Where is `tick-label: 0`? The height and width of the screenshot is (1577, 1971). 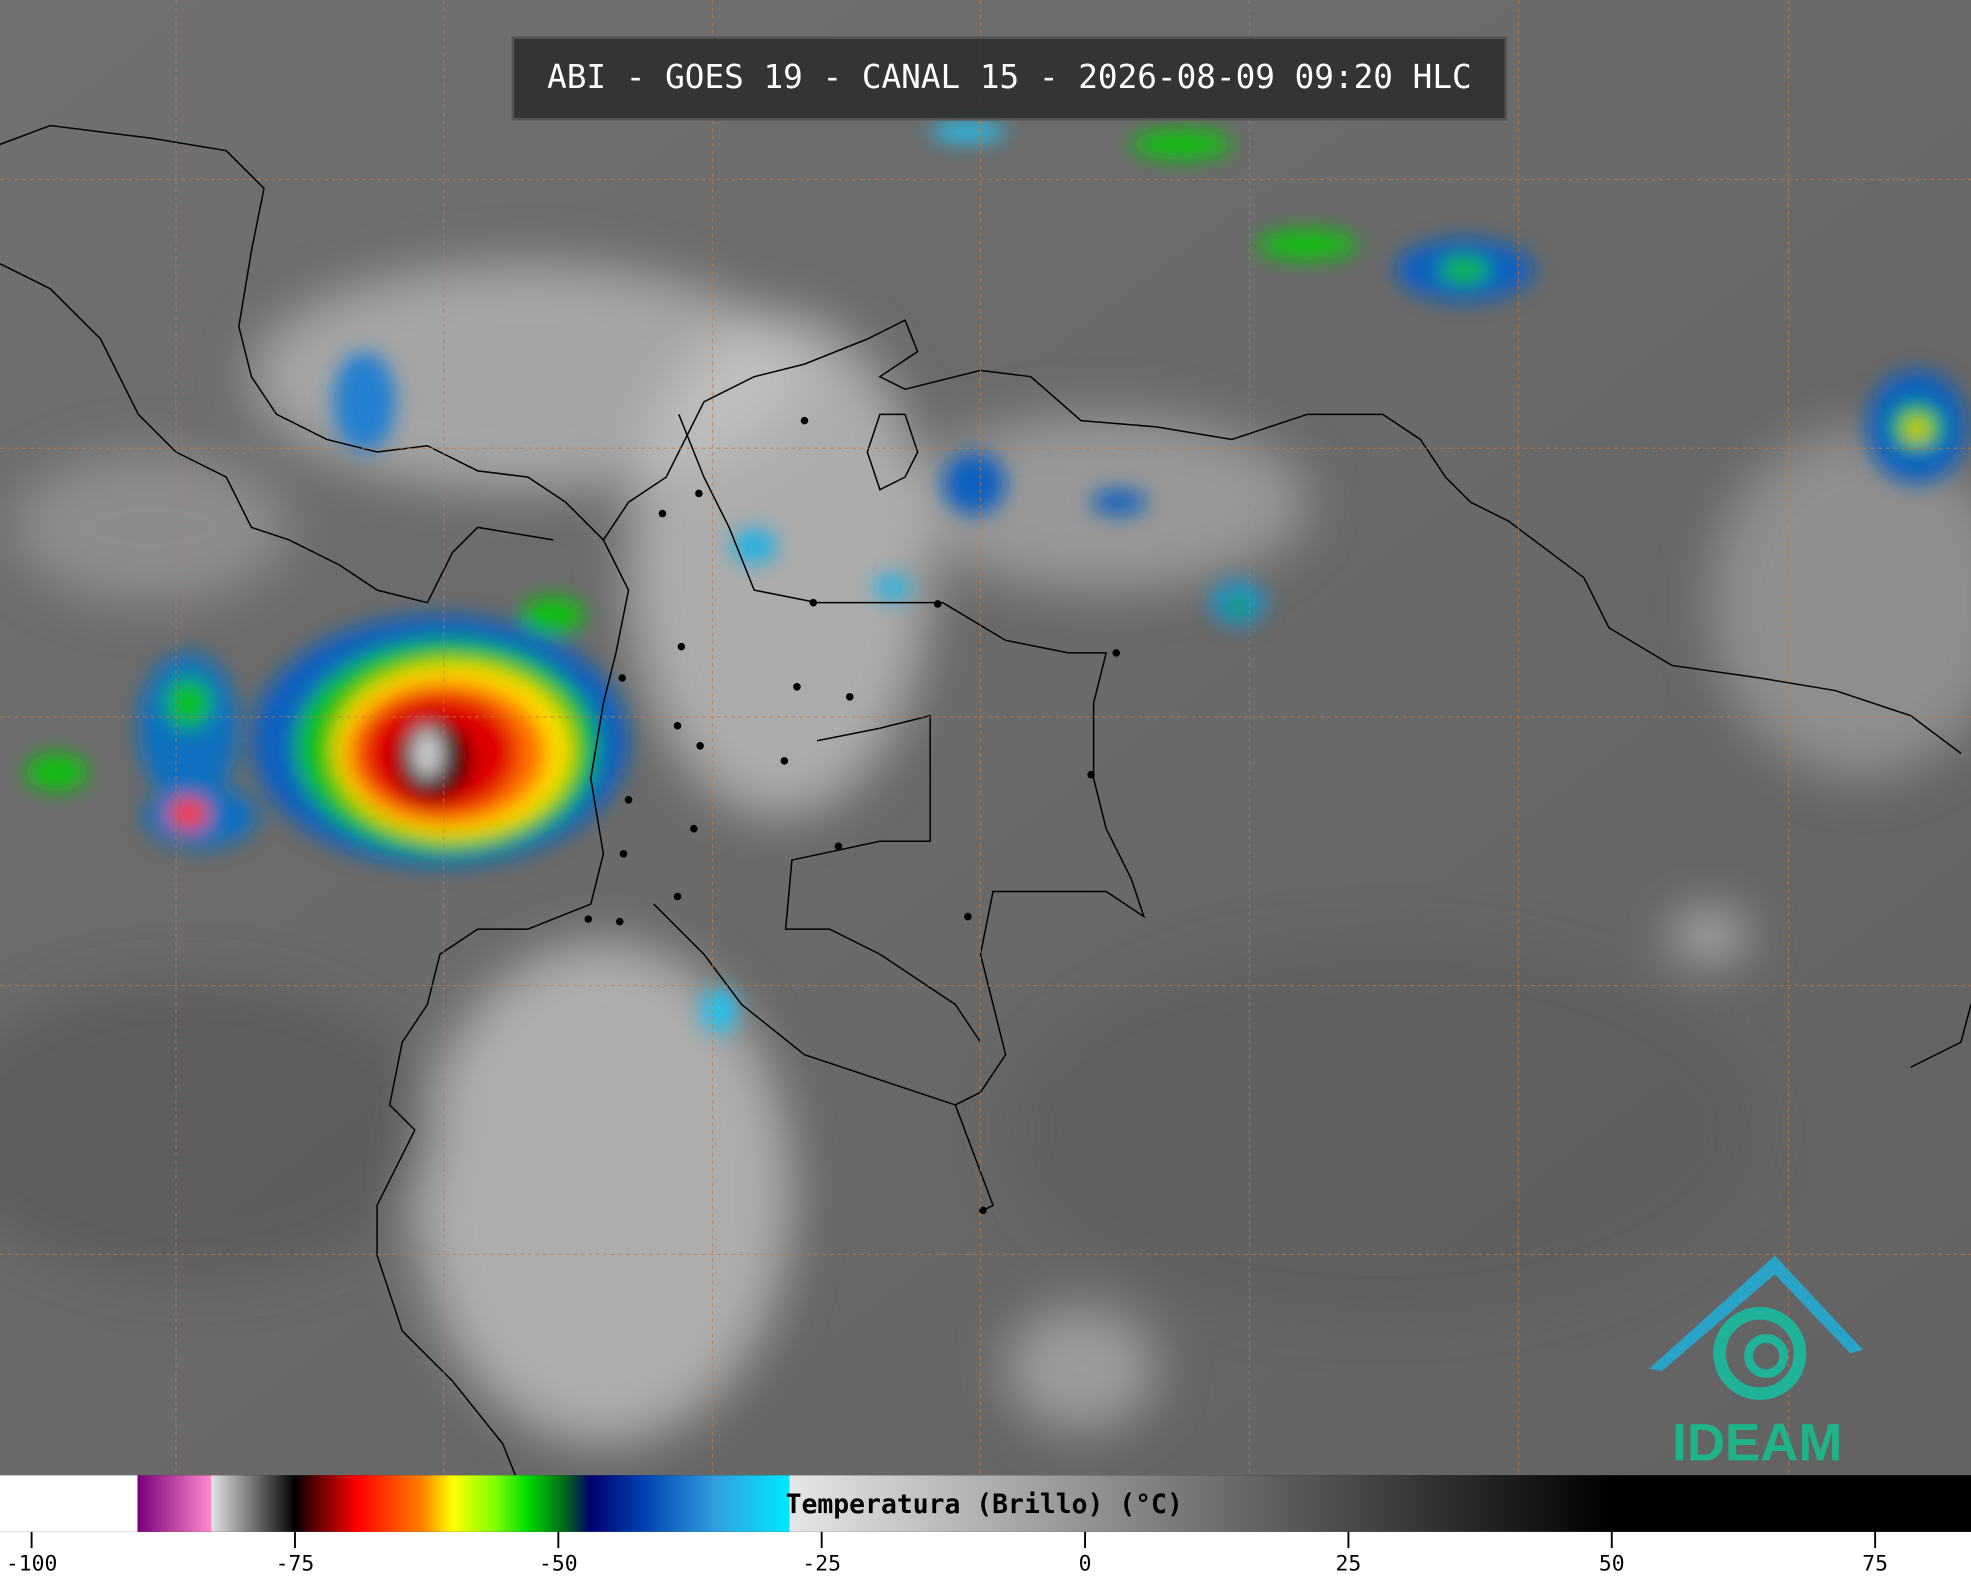
tick-label: 0 is located at coordinates (1085, 1563).